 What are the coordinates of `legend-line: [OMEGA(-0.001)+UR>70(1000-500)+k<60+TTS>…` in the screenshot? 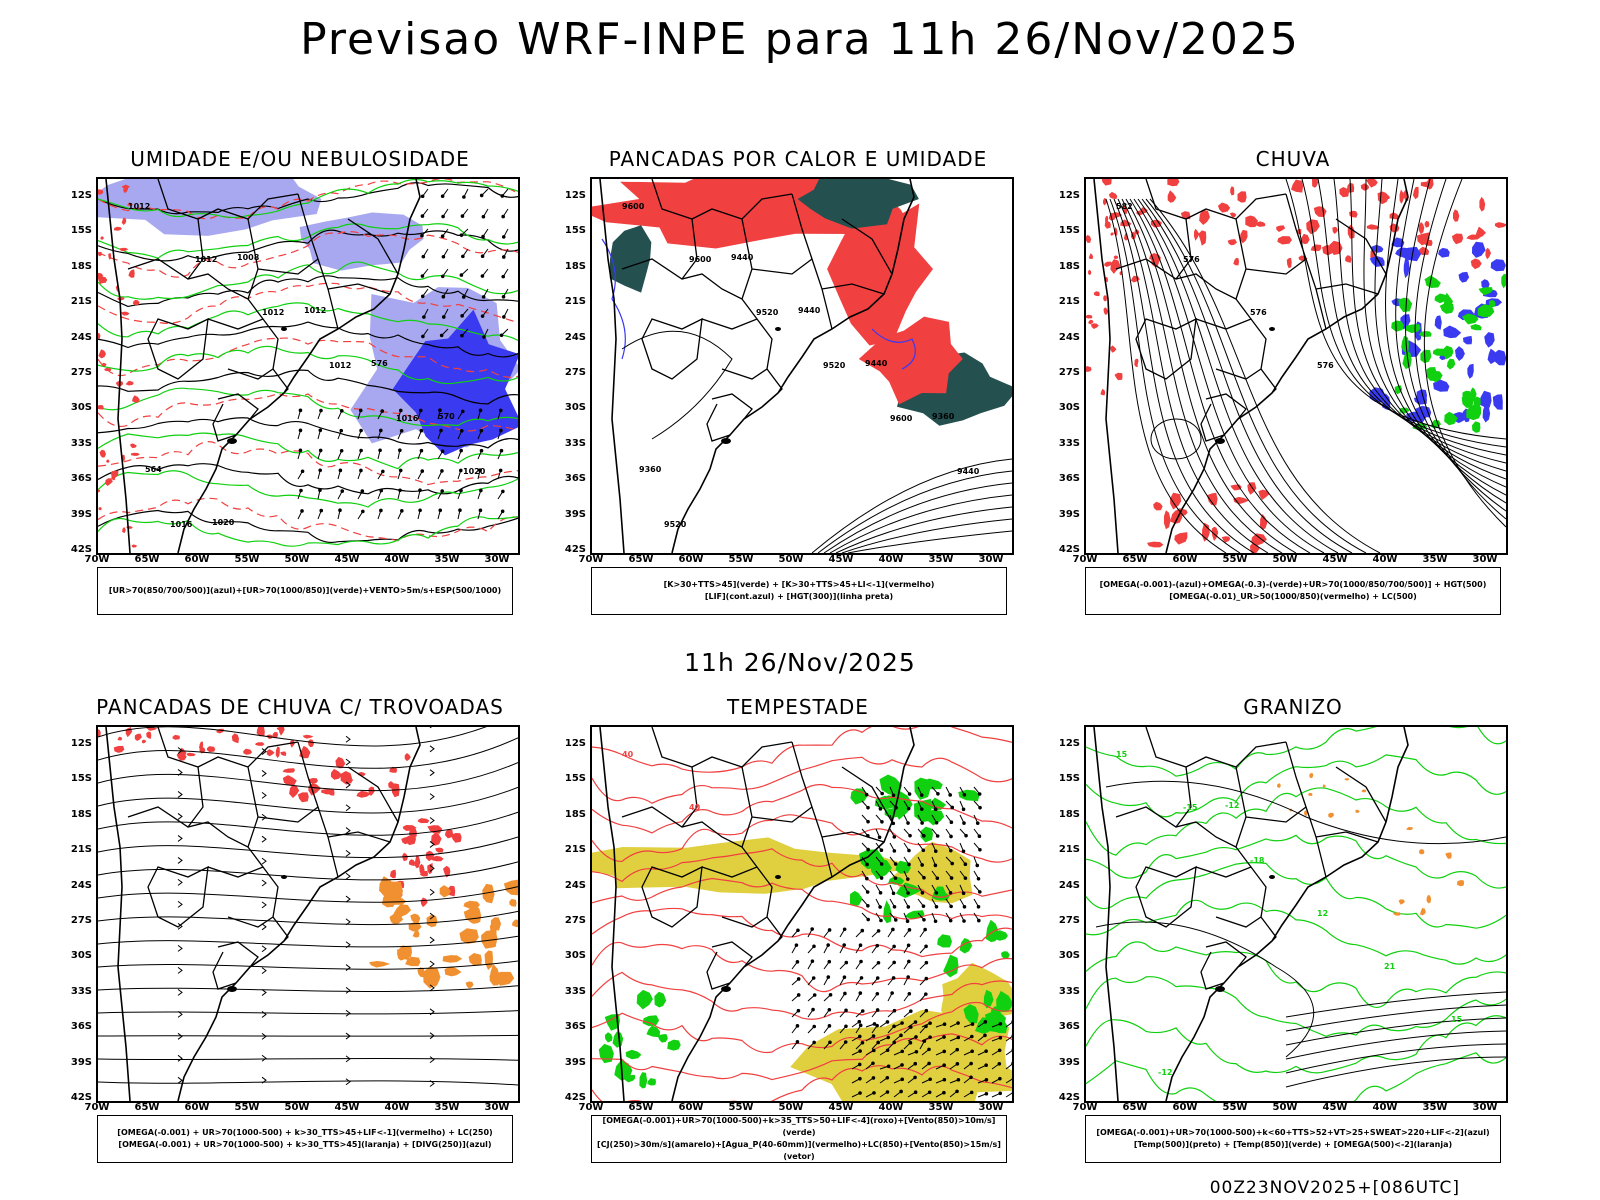 It's located at (1293, 1132).